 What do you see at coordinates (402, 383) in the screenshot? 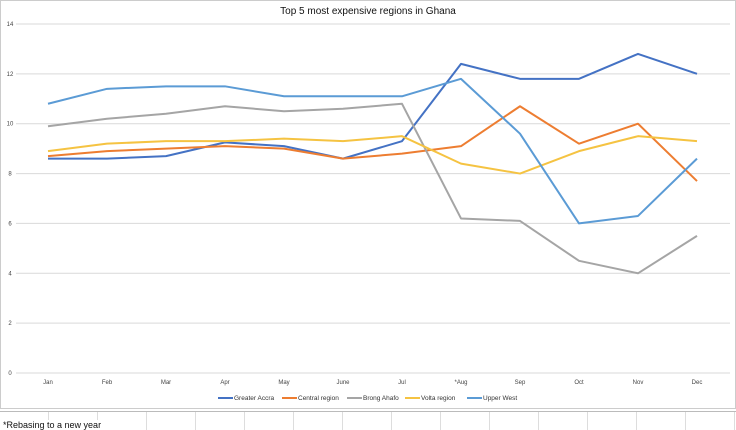
I see `x-tick-label: Jul` at bounding box center [402, 383].